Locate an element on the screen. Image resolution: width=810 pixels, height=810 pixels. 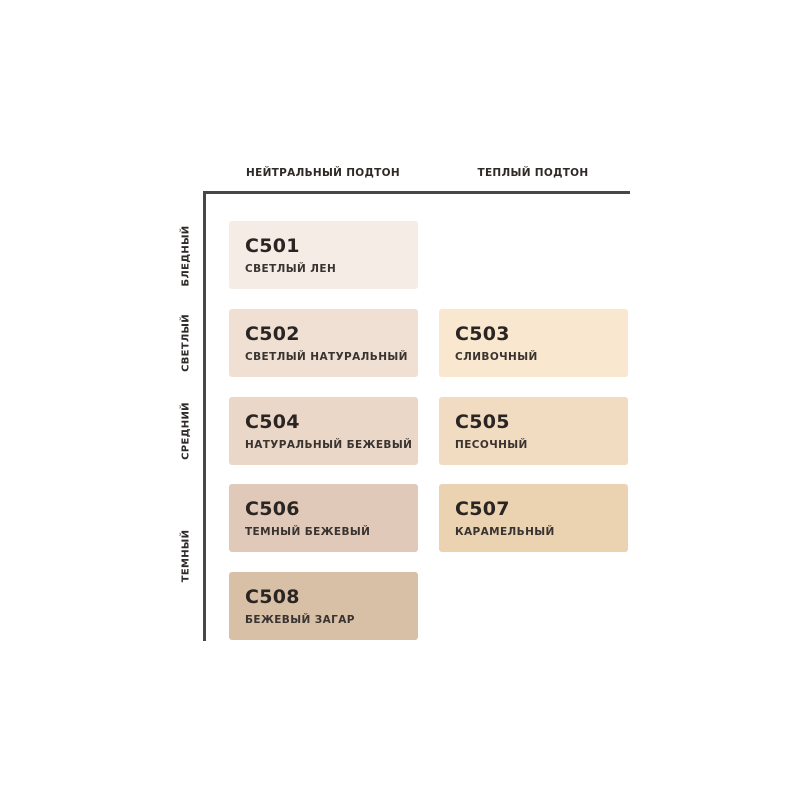
shade-code: C505 is located at coordinates (482, 422).